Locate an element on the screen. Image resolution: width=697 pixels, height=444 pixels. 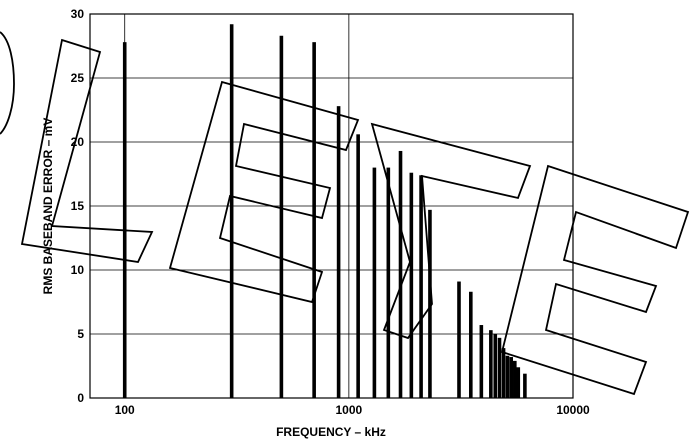
watermark-letter-e is located at coordinates (595, 280).